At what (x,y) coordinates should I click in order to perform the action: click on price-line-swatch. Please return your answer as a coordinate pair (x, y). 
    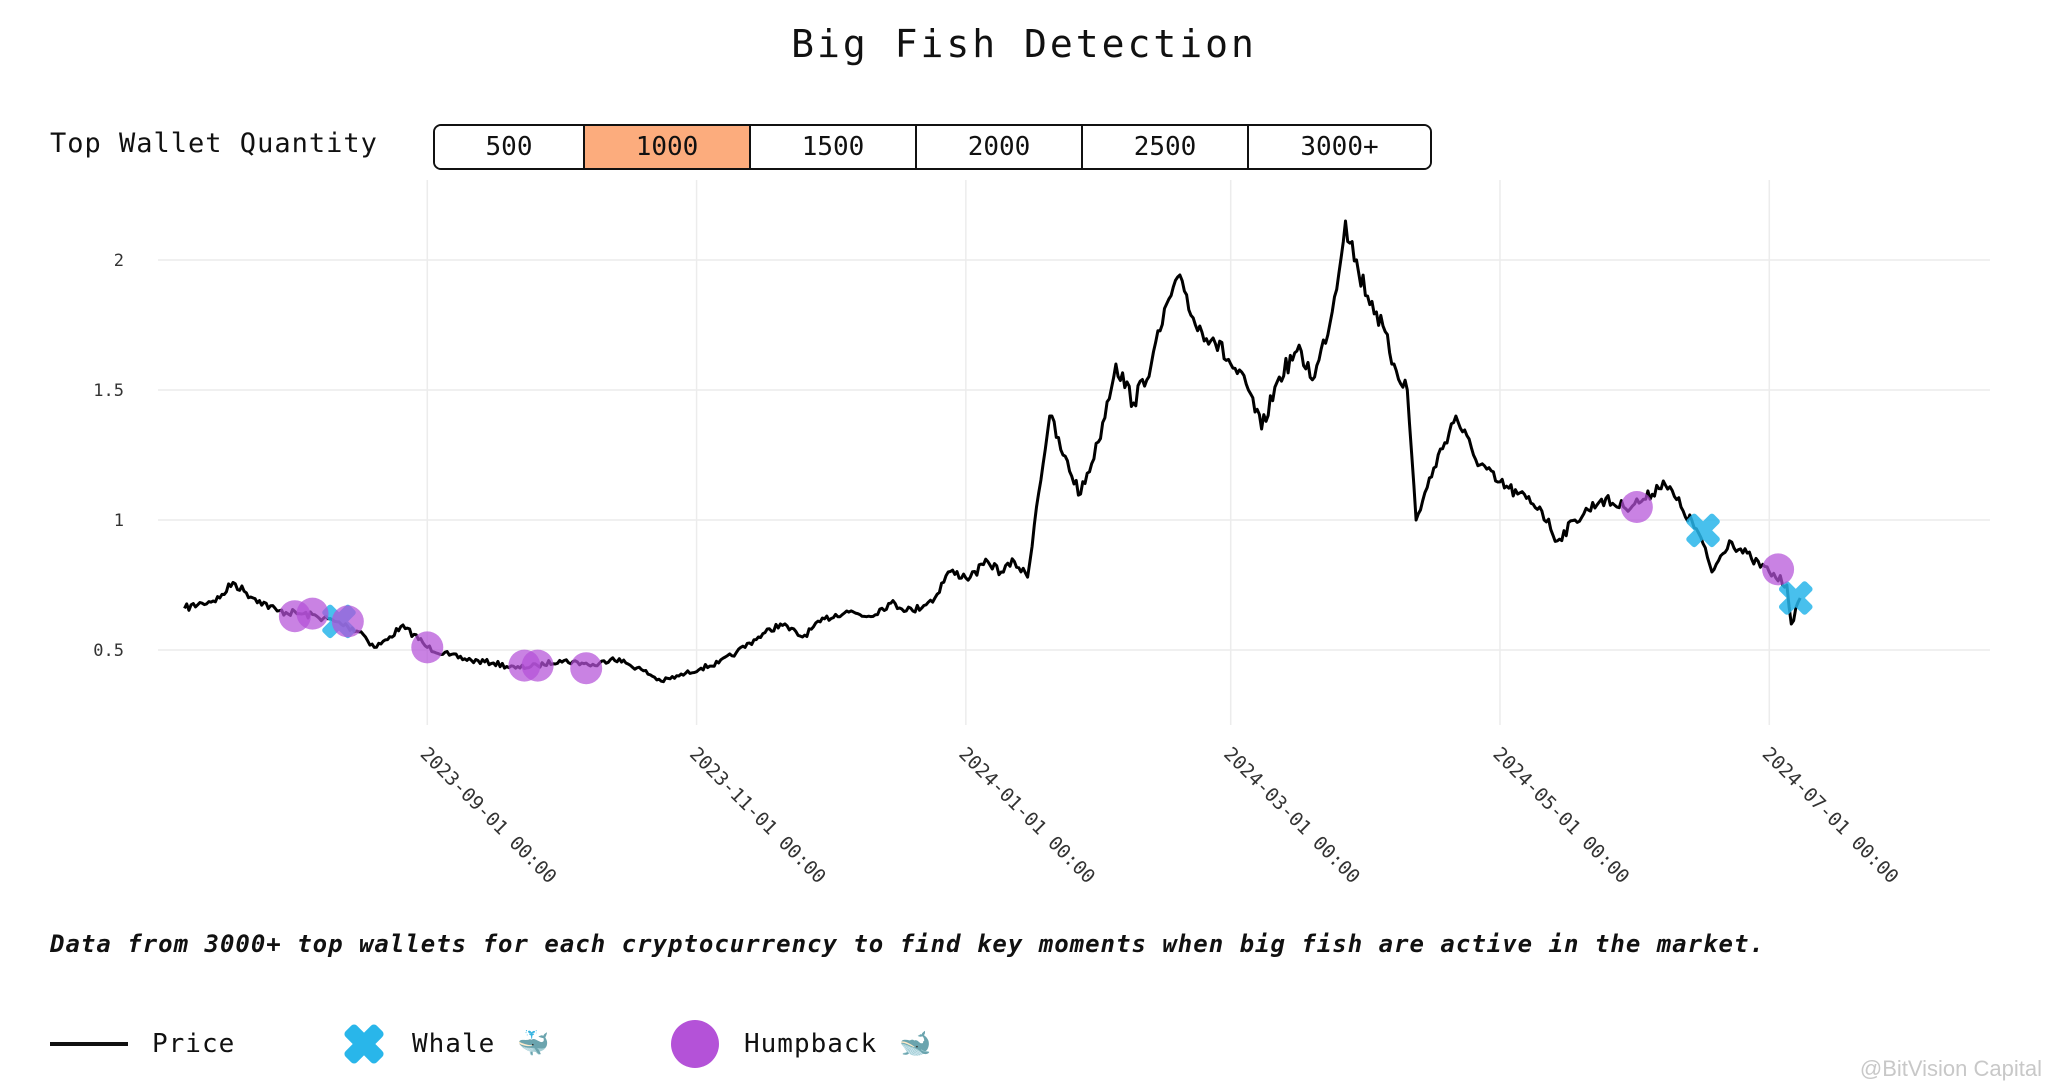
    Looking at the image, I should click on (89, 1044).